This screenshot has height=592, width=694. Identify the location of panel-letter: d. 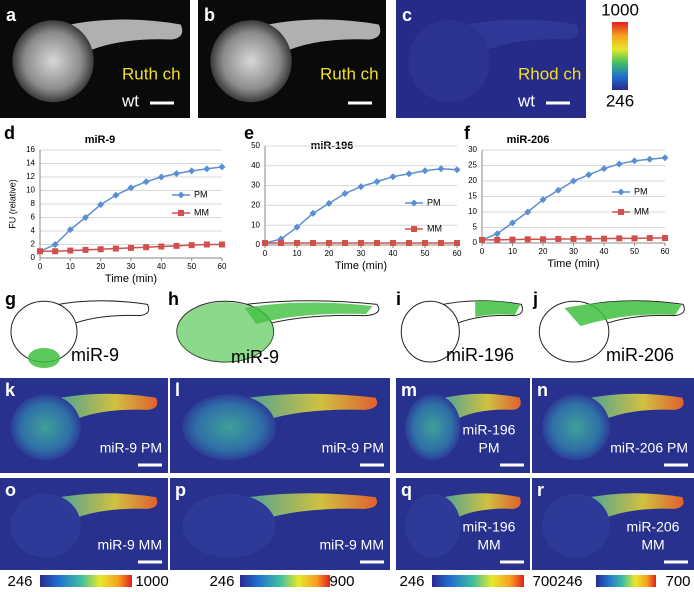
(9, 133).